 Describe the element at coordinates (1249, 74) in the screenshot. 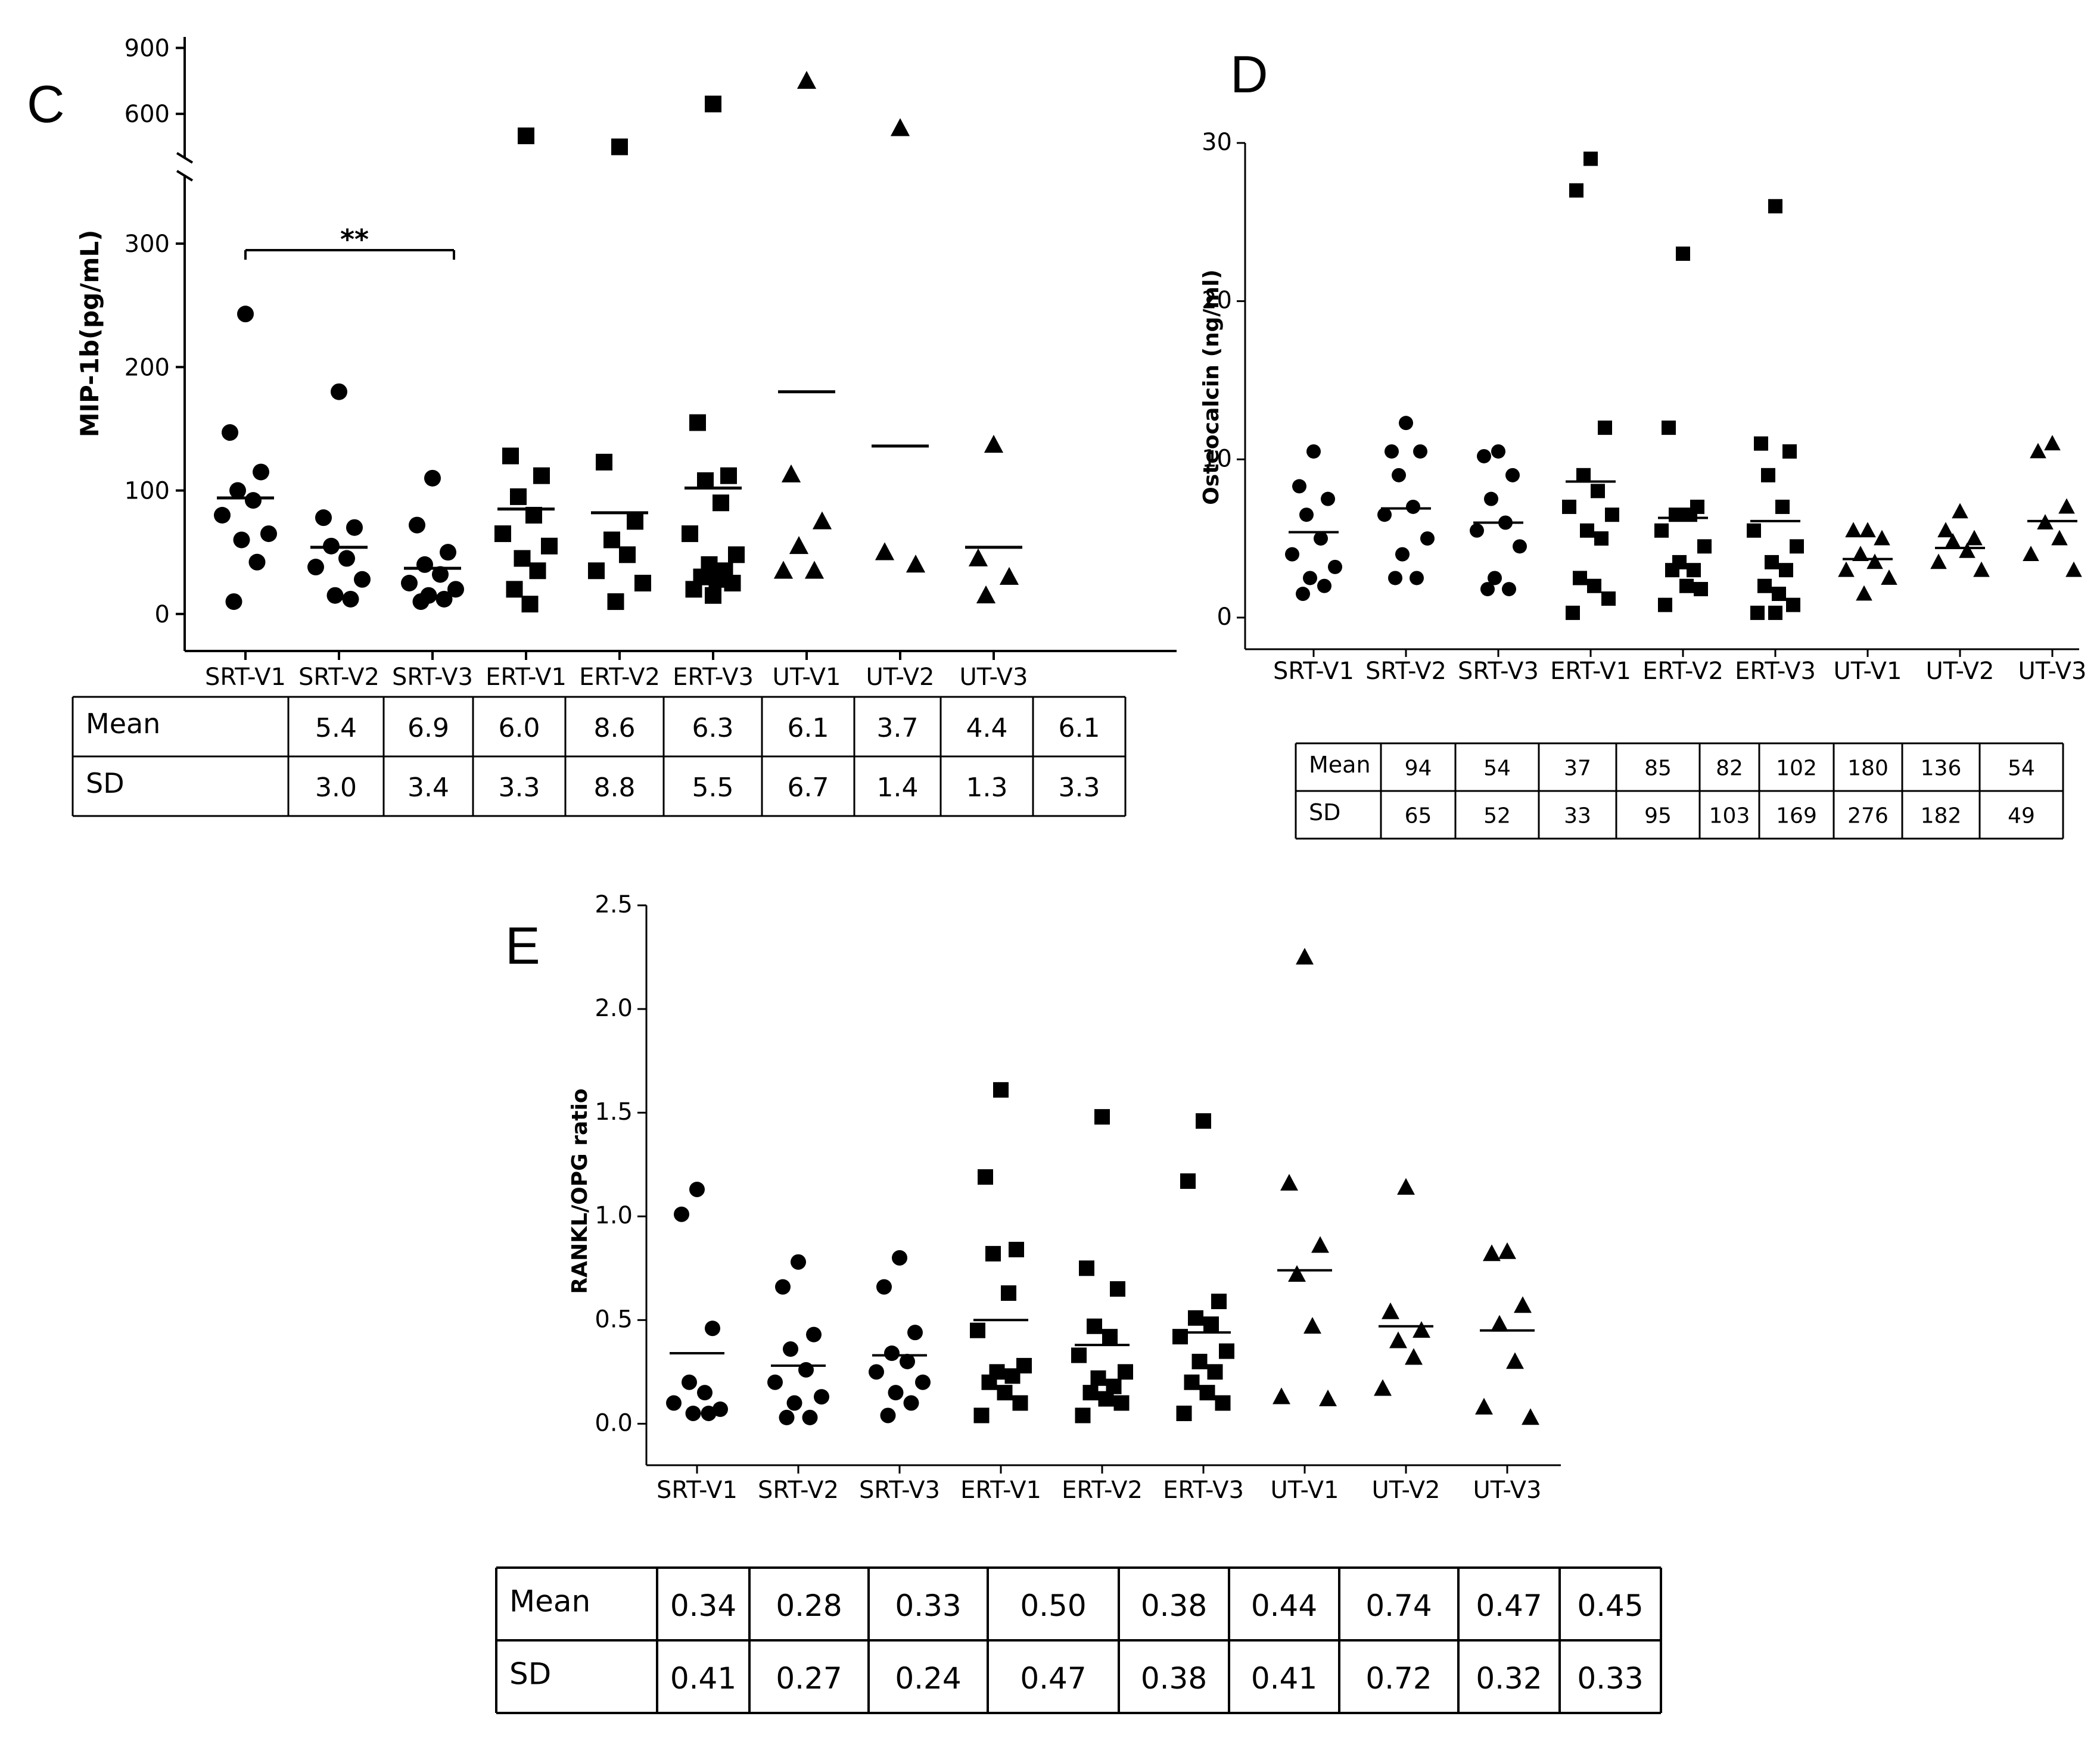

I see `panel-letter-d: D` at that location.